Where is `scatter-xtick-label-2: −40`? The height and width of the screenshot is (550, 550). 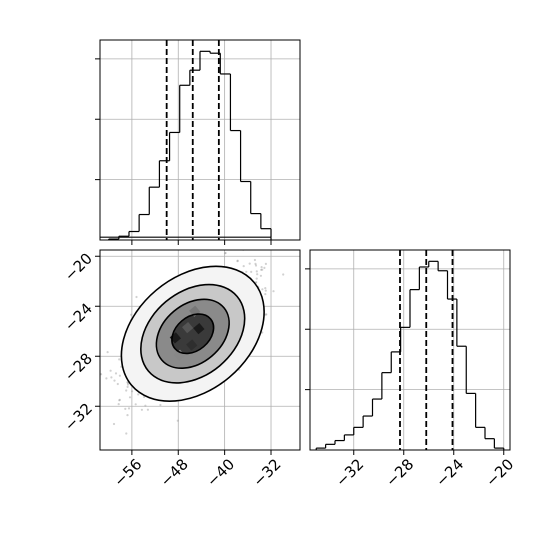
scatter-xtick-label-2: −40 is located at coordinates (220, 472).